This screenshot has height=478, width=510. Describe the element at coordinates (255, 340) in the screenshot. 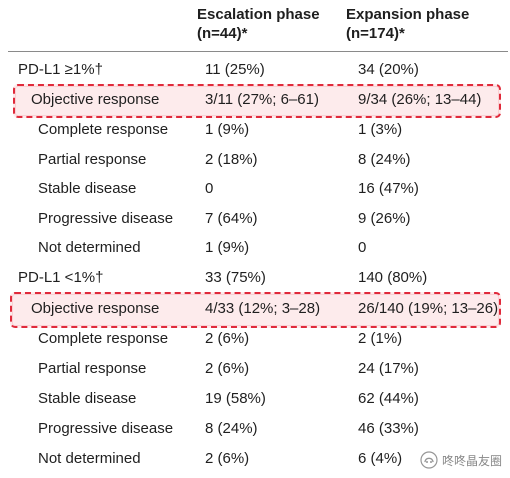

I see `table-row: Complete response 2 (6%) 2 (1%)` at that location.